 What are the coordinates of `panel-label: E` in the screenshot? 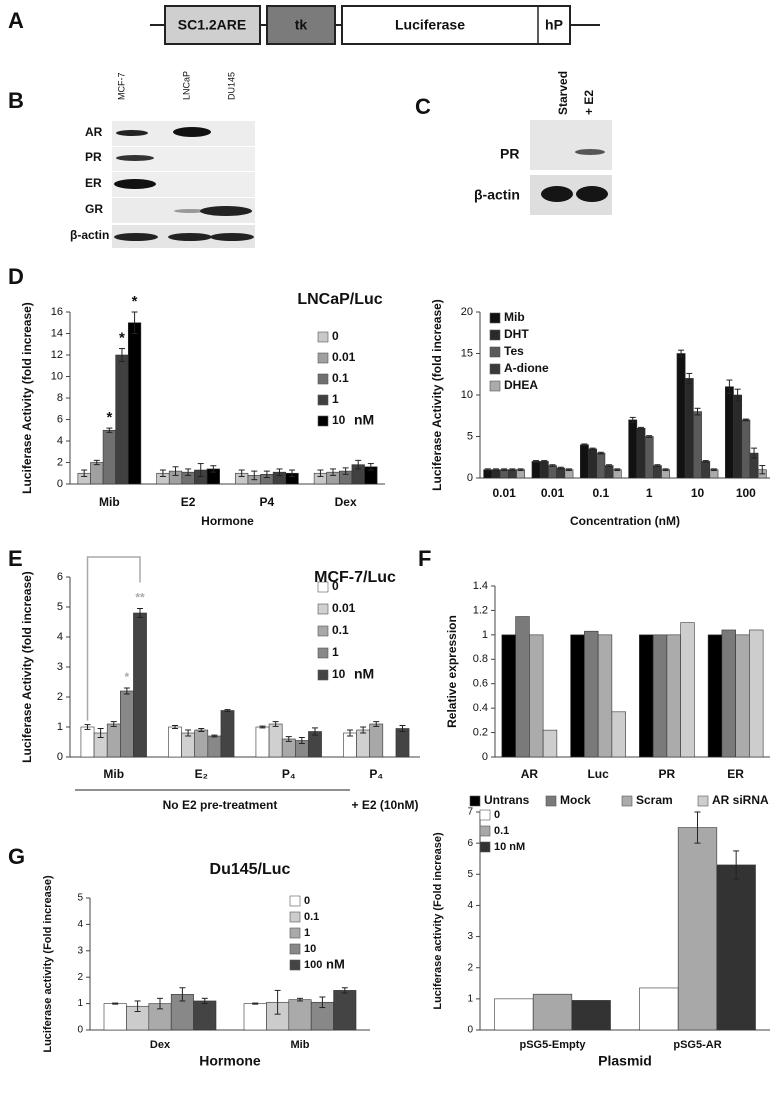 It's located at (15, 558).